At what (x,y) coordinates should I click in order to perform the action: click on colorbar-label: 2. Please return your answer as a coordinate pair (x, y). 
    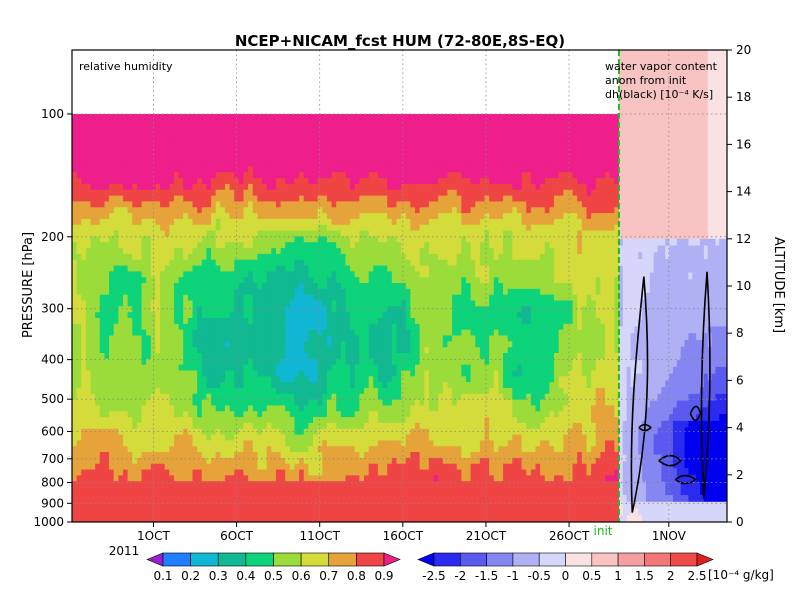
    Looking at the image, I should click on (671, 576).